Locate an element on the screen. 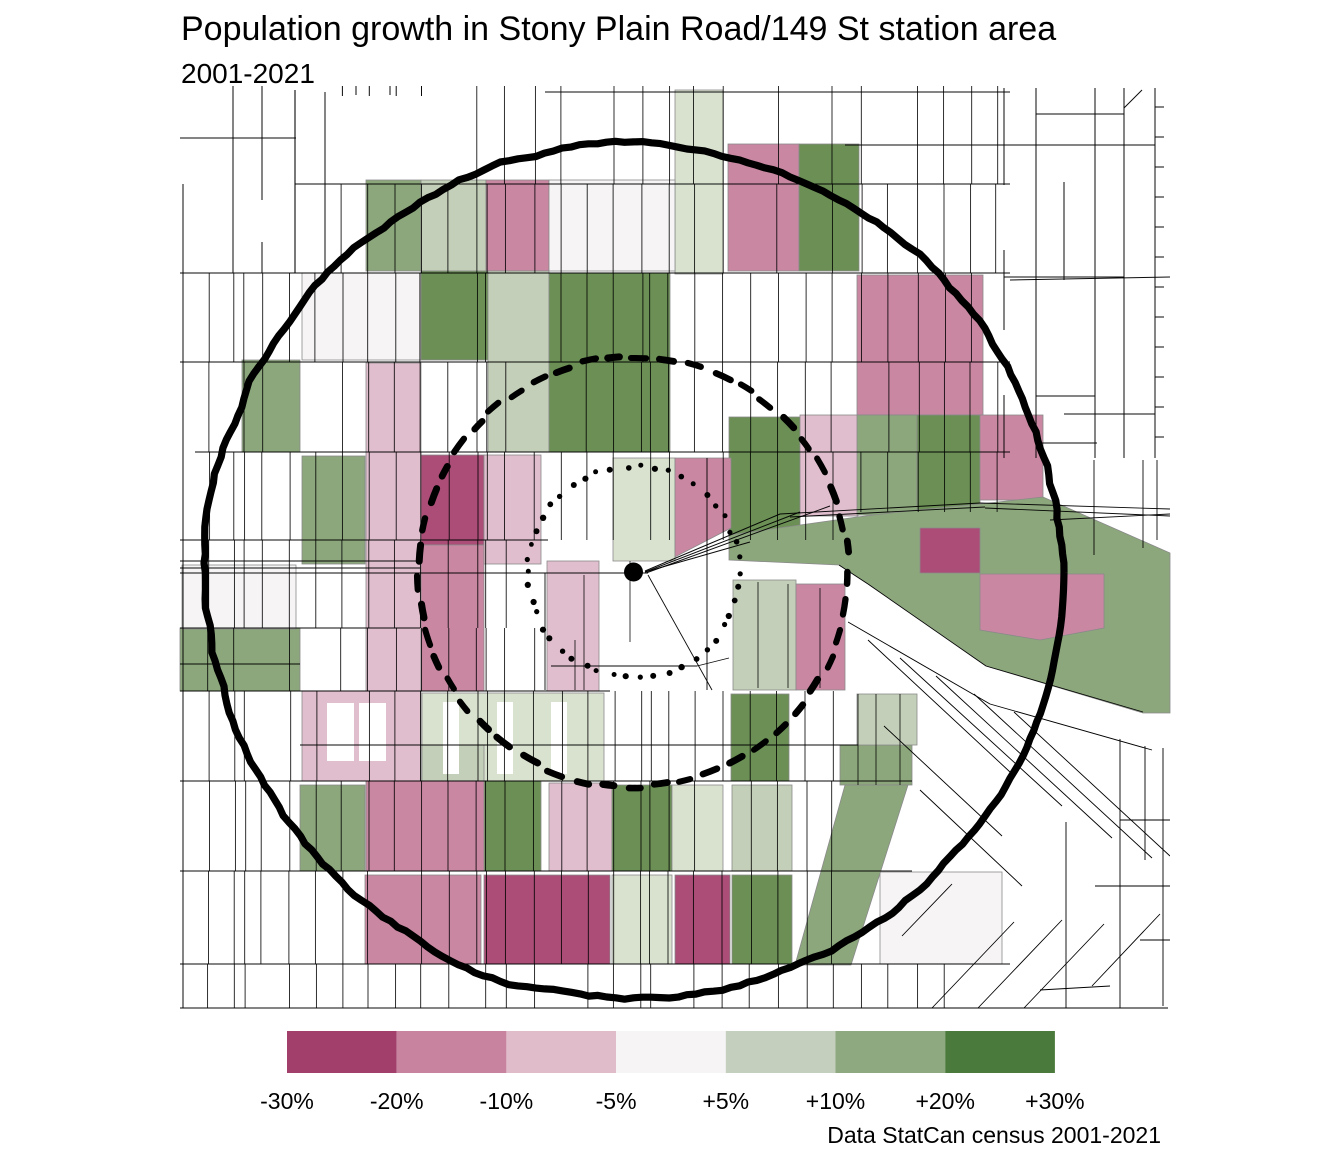 This screenshot has width=1344, height=1157. svg-text: -30% is located at coordinates (287, 1101).